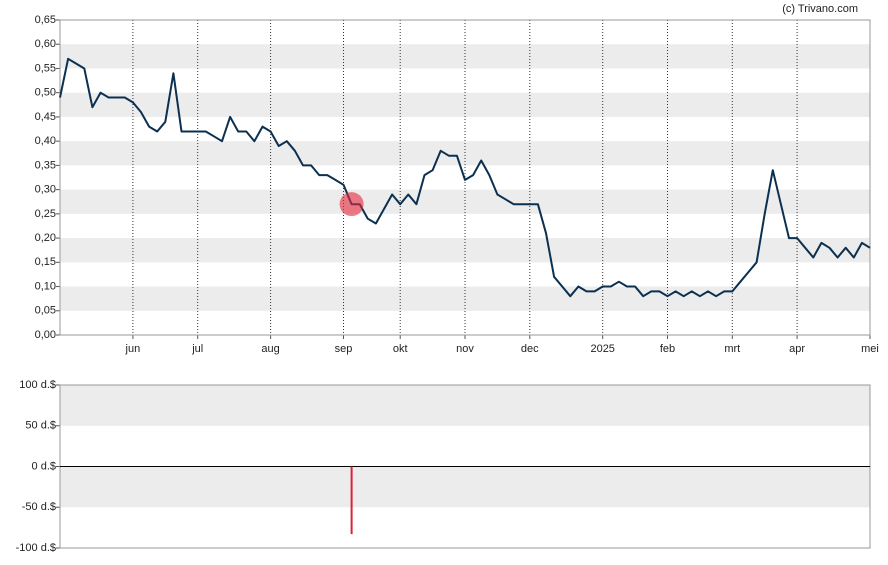  Describe the element at coordinates (45, 214) in the screenshot. I see `y-tick-label: 0,25` at that location.